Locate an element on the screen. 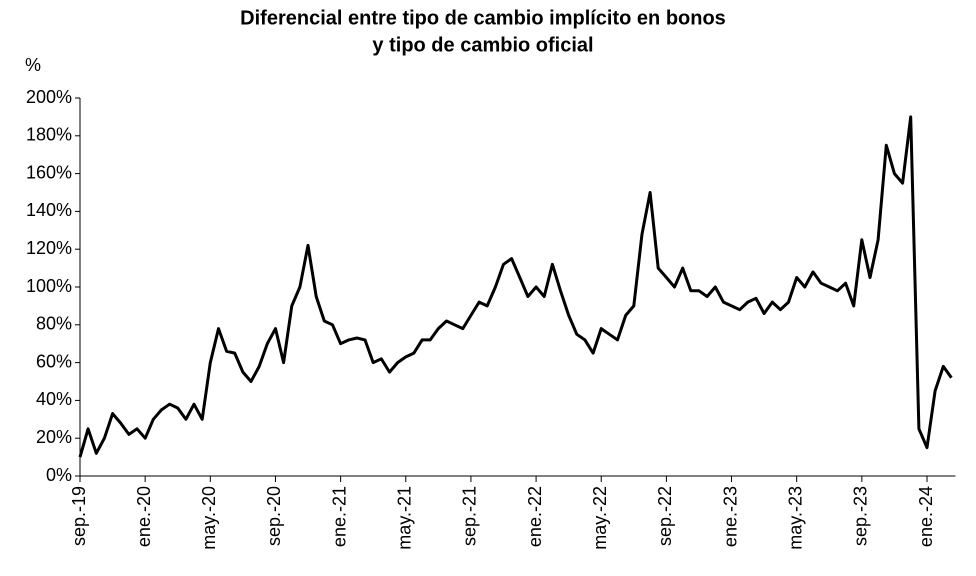 This screenshot has width=976, height=576. x-tick-label: ene.-21 is located at coordinates (339, 516).